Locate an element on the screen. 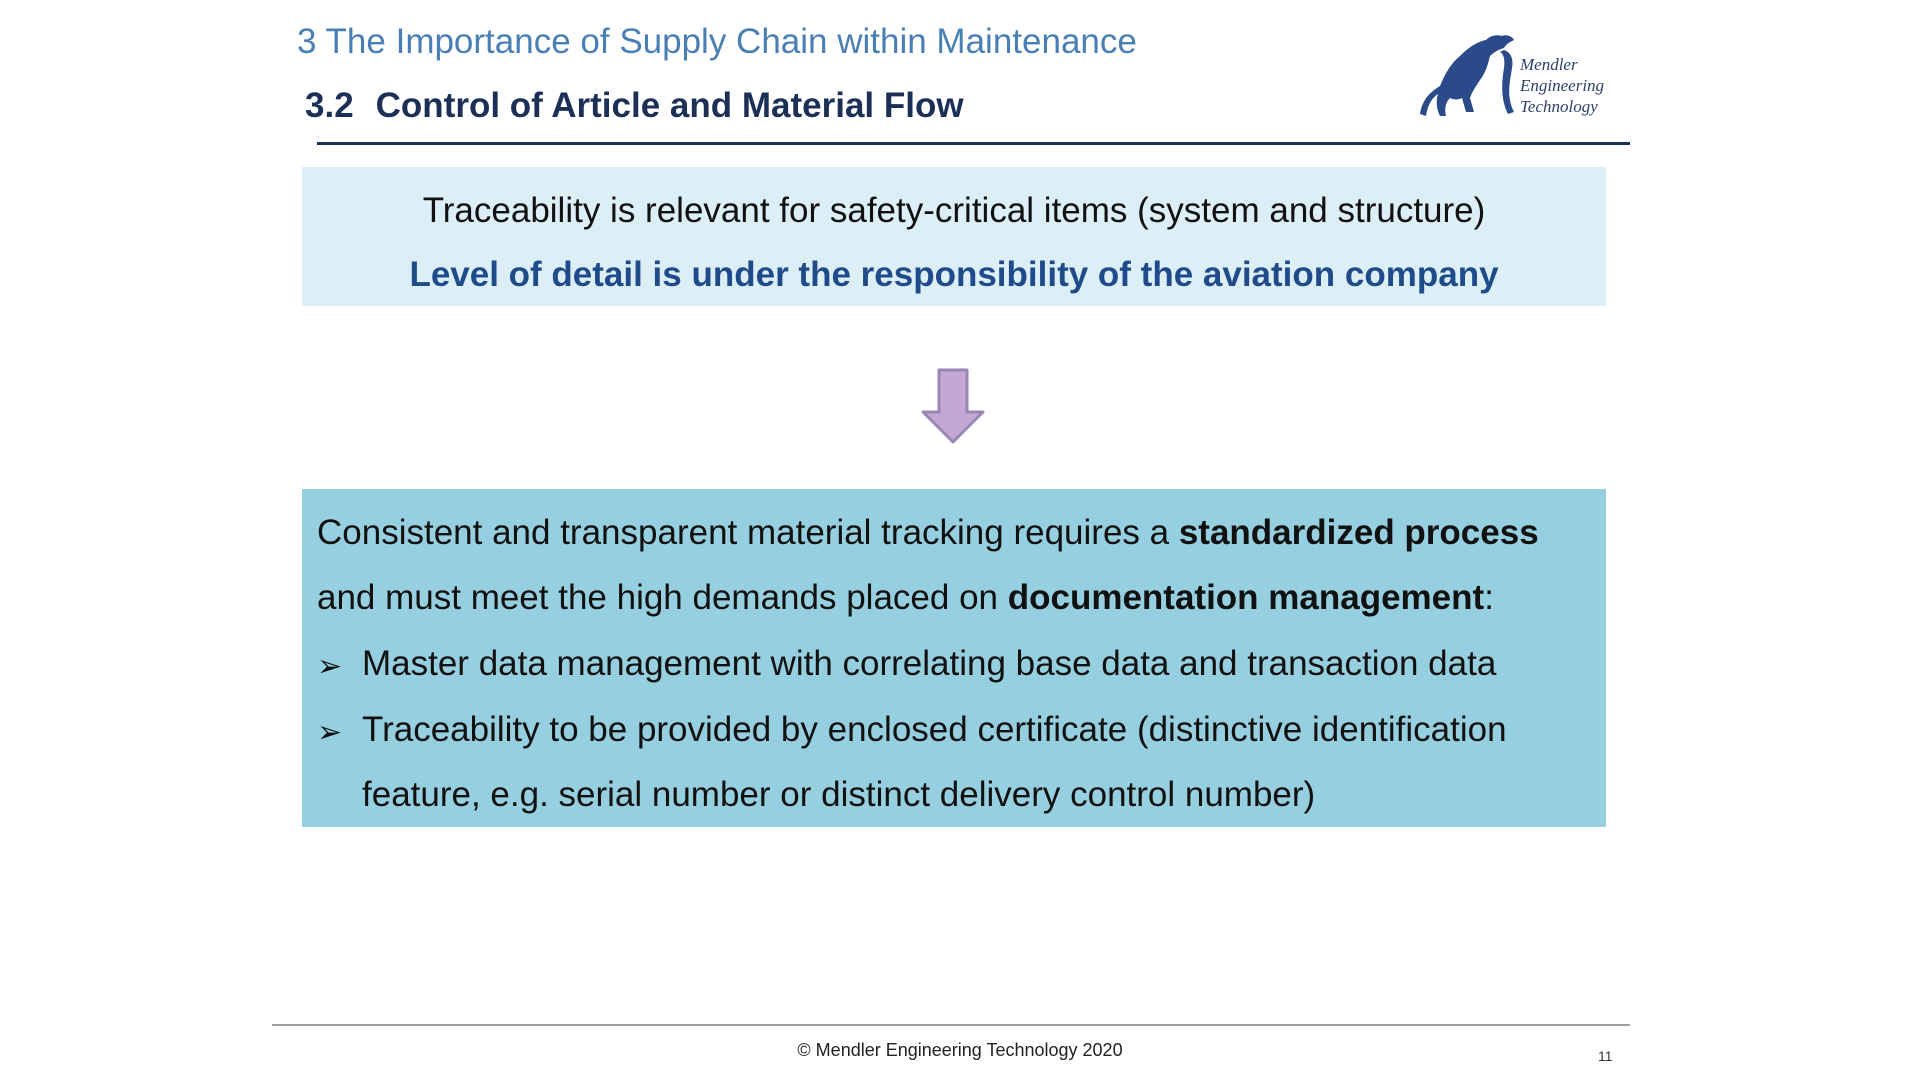  copyright-notice: © Mendler Engineering Technology 2020 is located at coordinates (960, 1050).